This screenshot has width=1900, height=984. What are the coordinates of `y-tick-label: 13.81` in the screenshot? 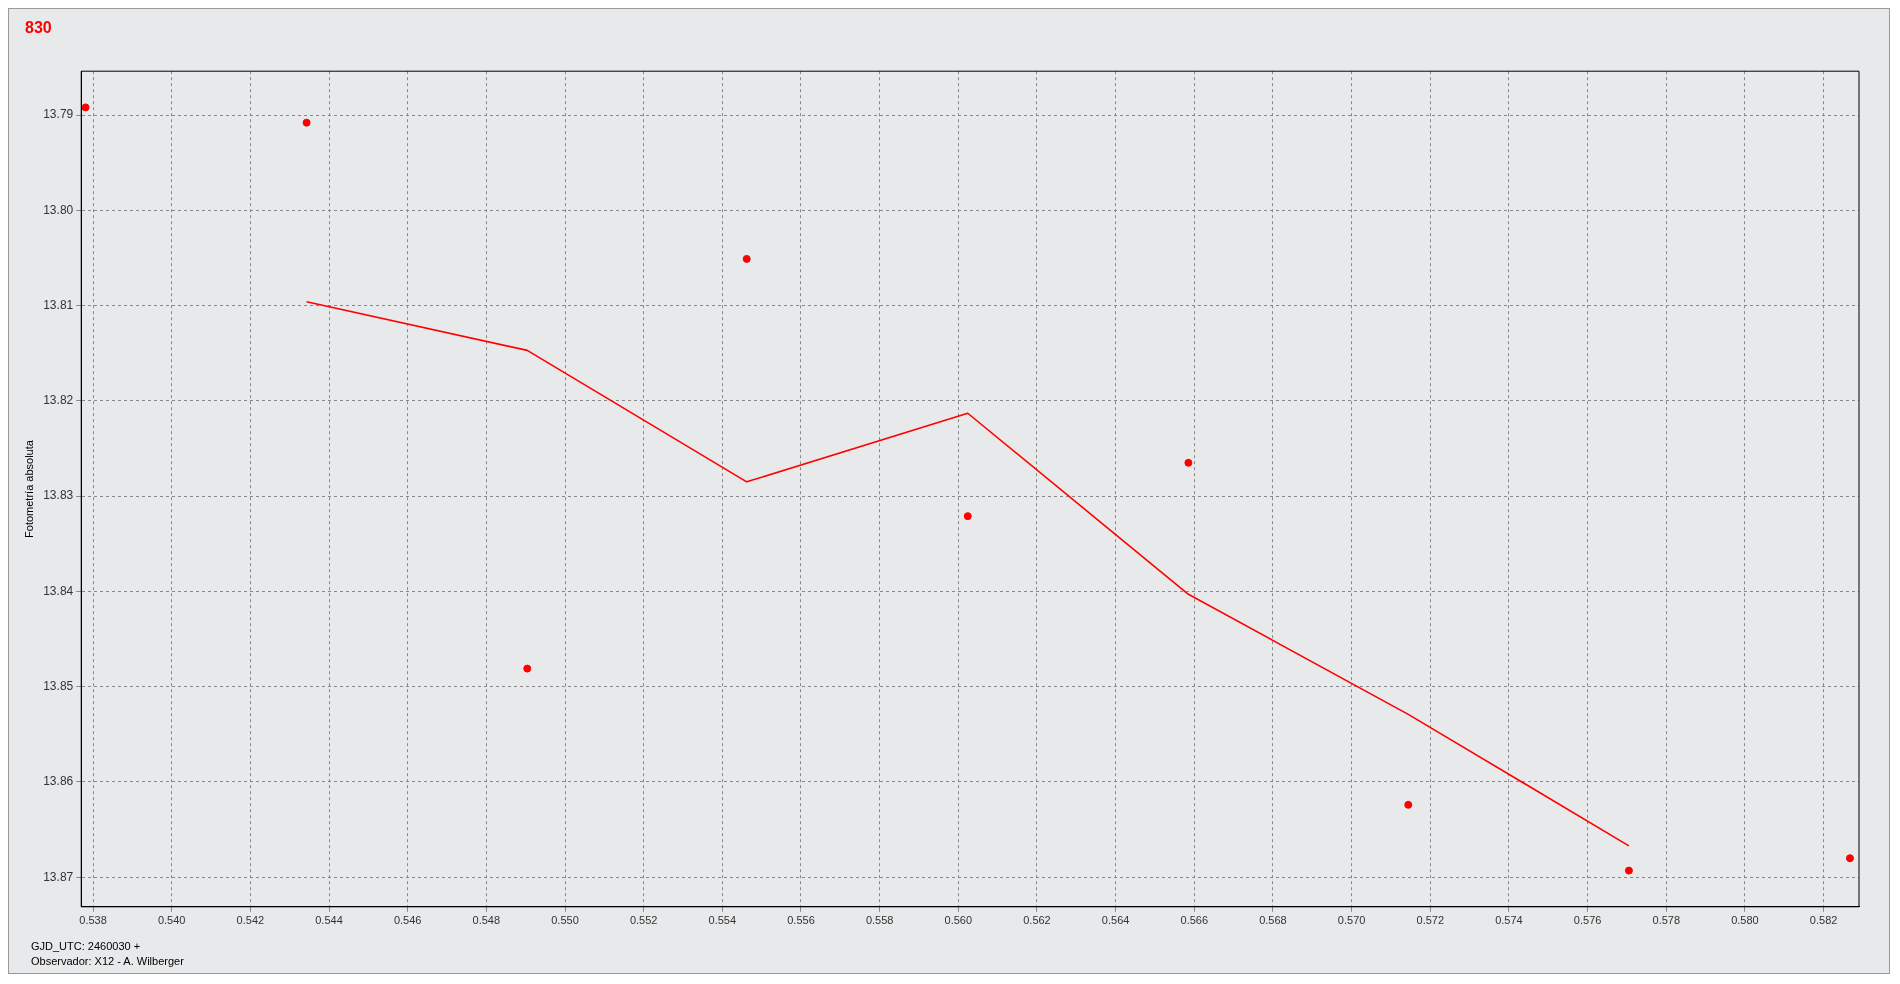 It's located at (58, 304).